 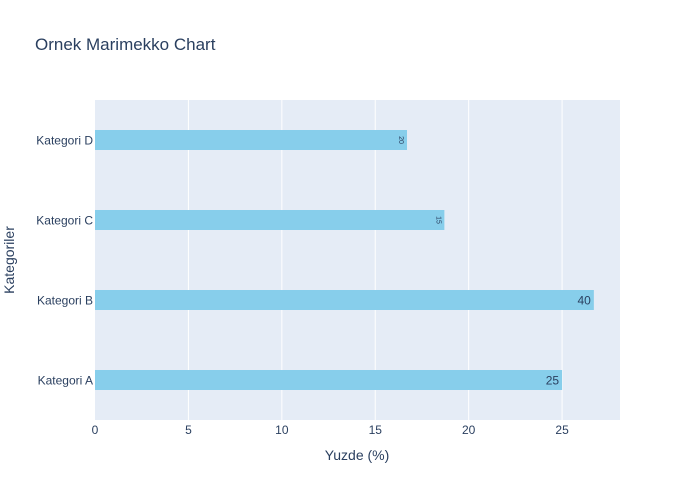 What do you see at coordinates (64, 141) in the screenshot?
I see `y-category-label: Kategori D` at bounding box center [64, 141].